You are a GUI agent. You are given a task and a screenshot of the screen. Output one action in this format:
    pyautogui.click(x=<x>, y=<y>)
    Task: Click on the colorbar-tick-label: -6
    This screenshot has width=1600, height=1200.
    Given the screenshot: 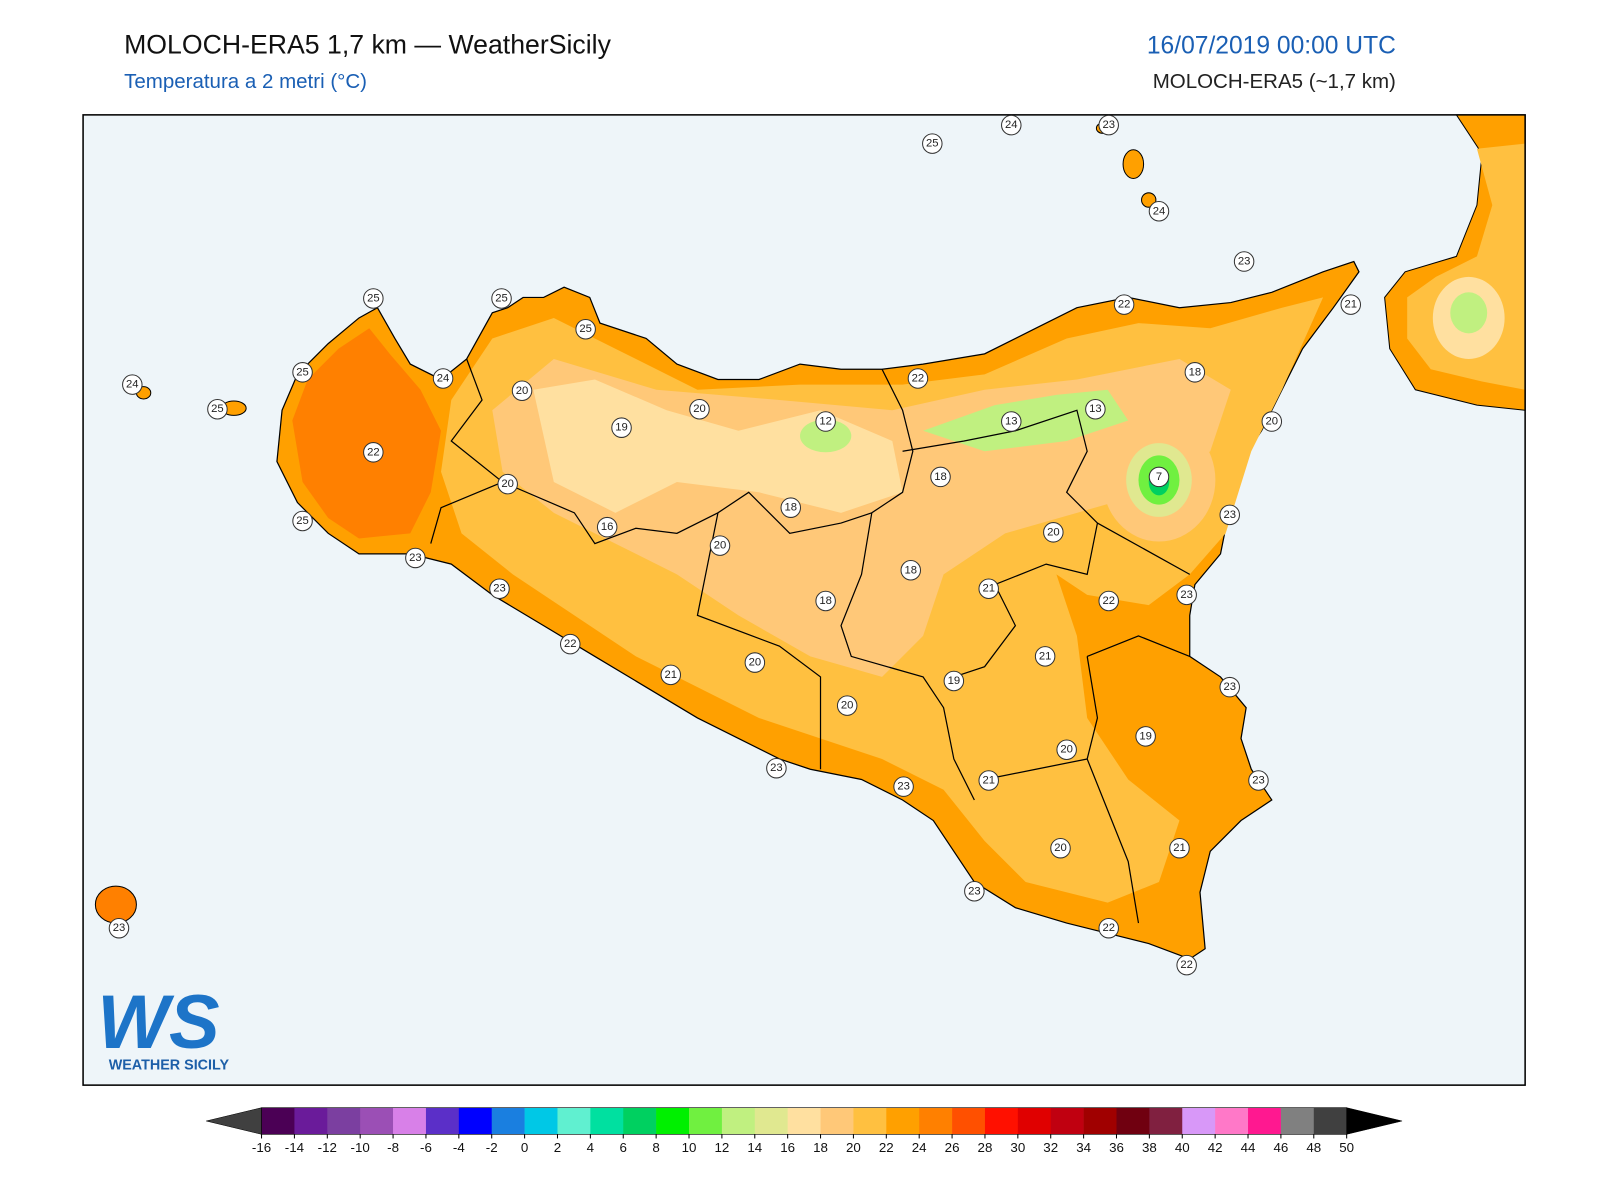 What is the action you would take?
    pyautogui.click(x=426, y=1147)
    